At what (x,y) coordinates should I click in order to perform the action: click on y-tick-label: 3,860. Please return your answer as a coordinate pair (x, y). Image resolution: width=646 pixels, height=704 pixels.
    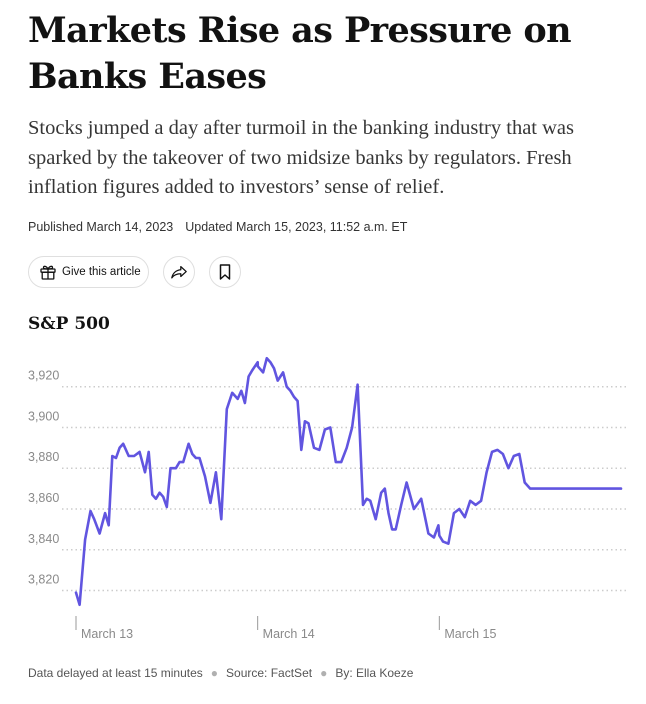
    Looking at the image, I should click on (43, 498).